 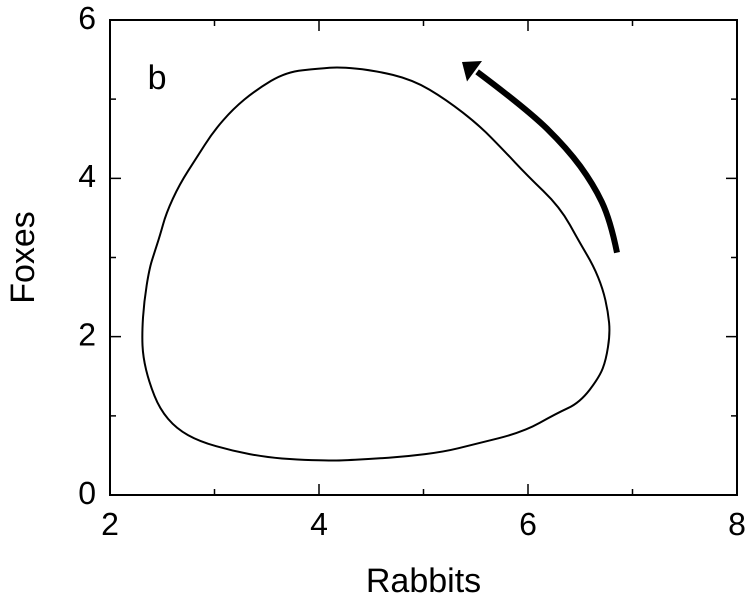 What do you see at coordinates (87, 176) in the screenshot?
I see `y-tick-label: 4` at bounding box center [87, 176].